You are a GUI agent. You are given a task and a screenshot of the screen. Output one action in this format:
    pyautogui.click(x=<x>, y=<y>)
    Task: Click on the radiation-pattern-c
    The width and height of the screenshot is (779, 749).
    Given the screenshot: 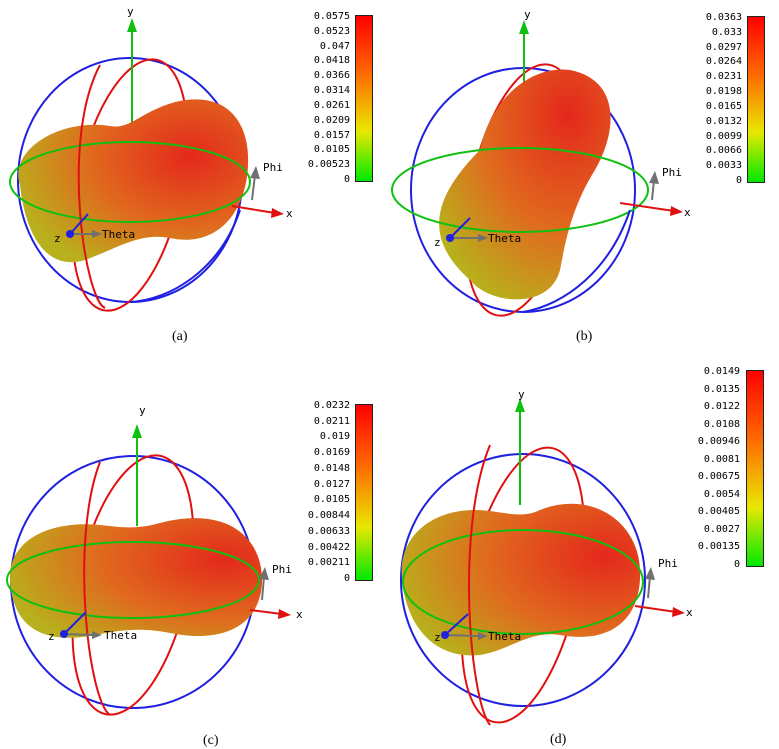 What is the action you would take?
    pyautogui.click(x=148, y=570)
    